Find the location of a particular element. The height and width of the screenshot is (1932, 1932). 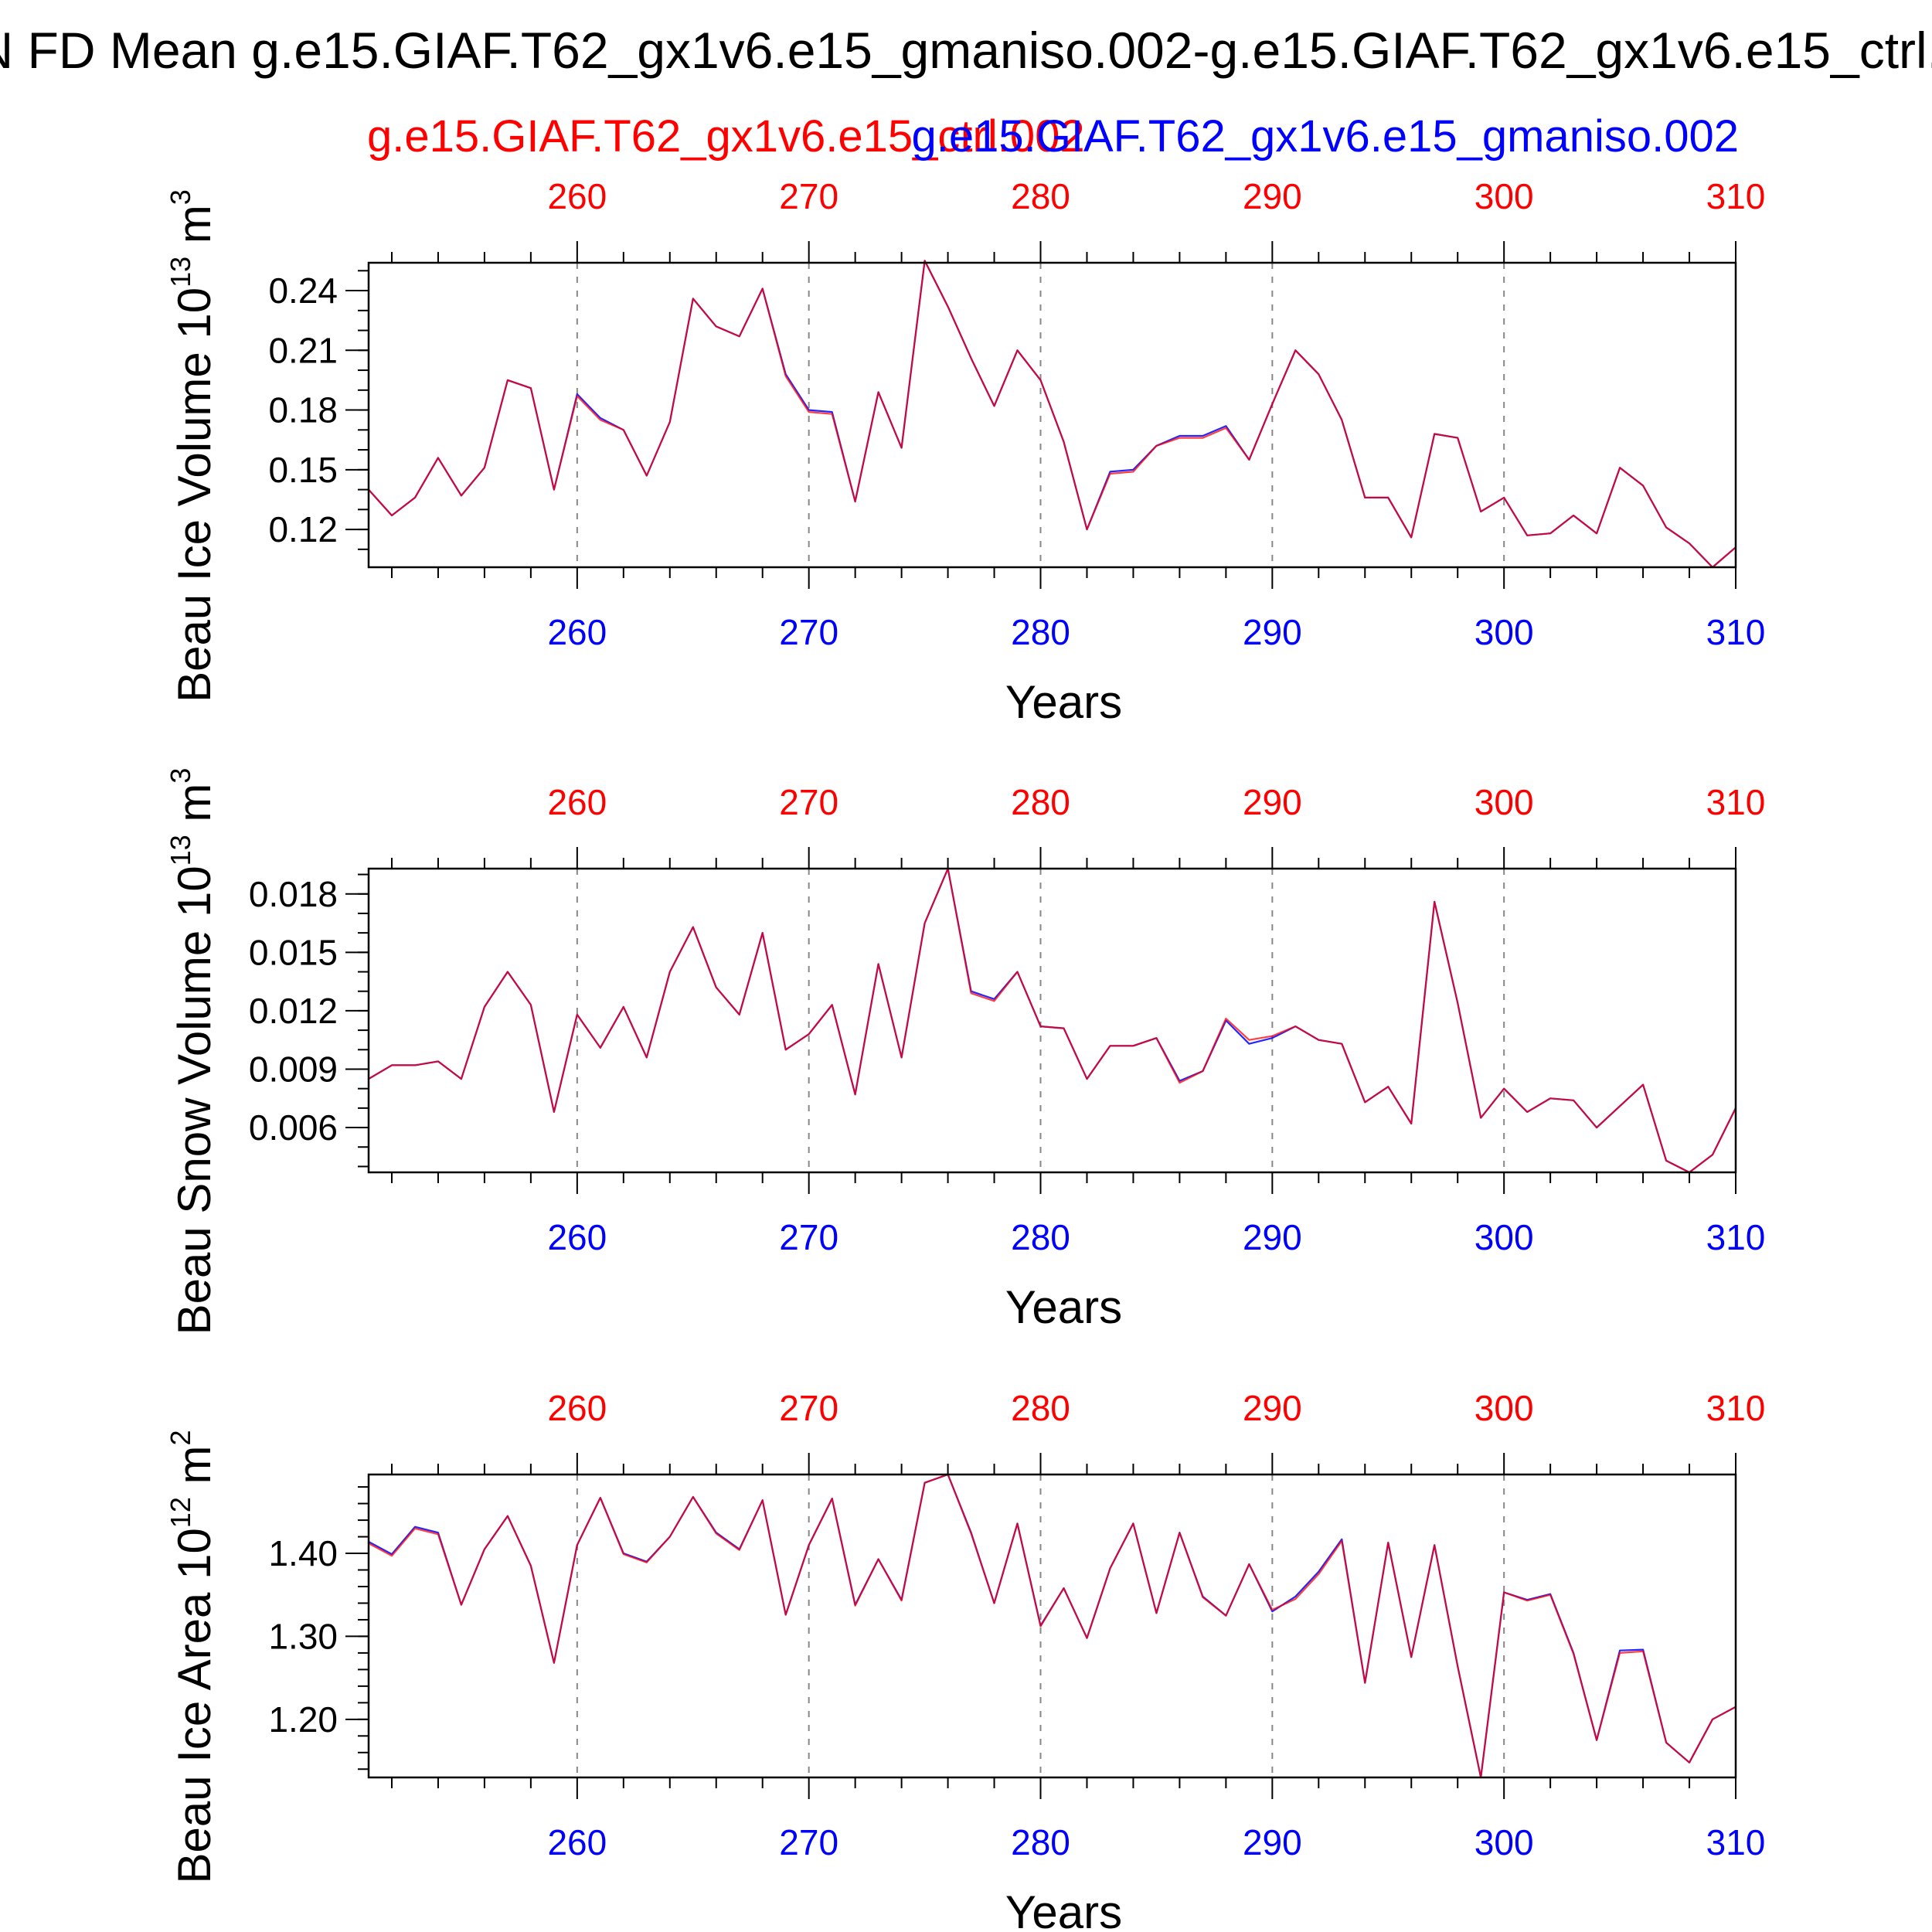

y-tick-label: 0.015 is located at coordinates (294, 952).